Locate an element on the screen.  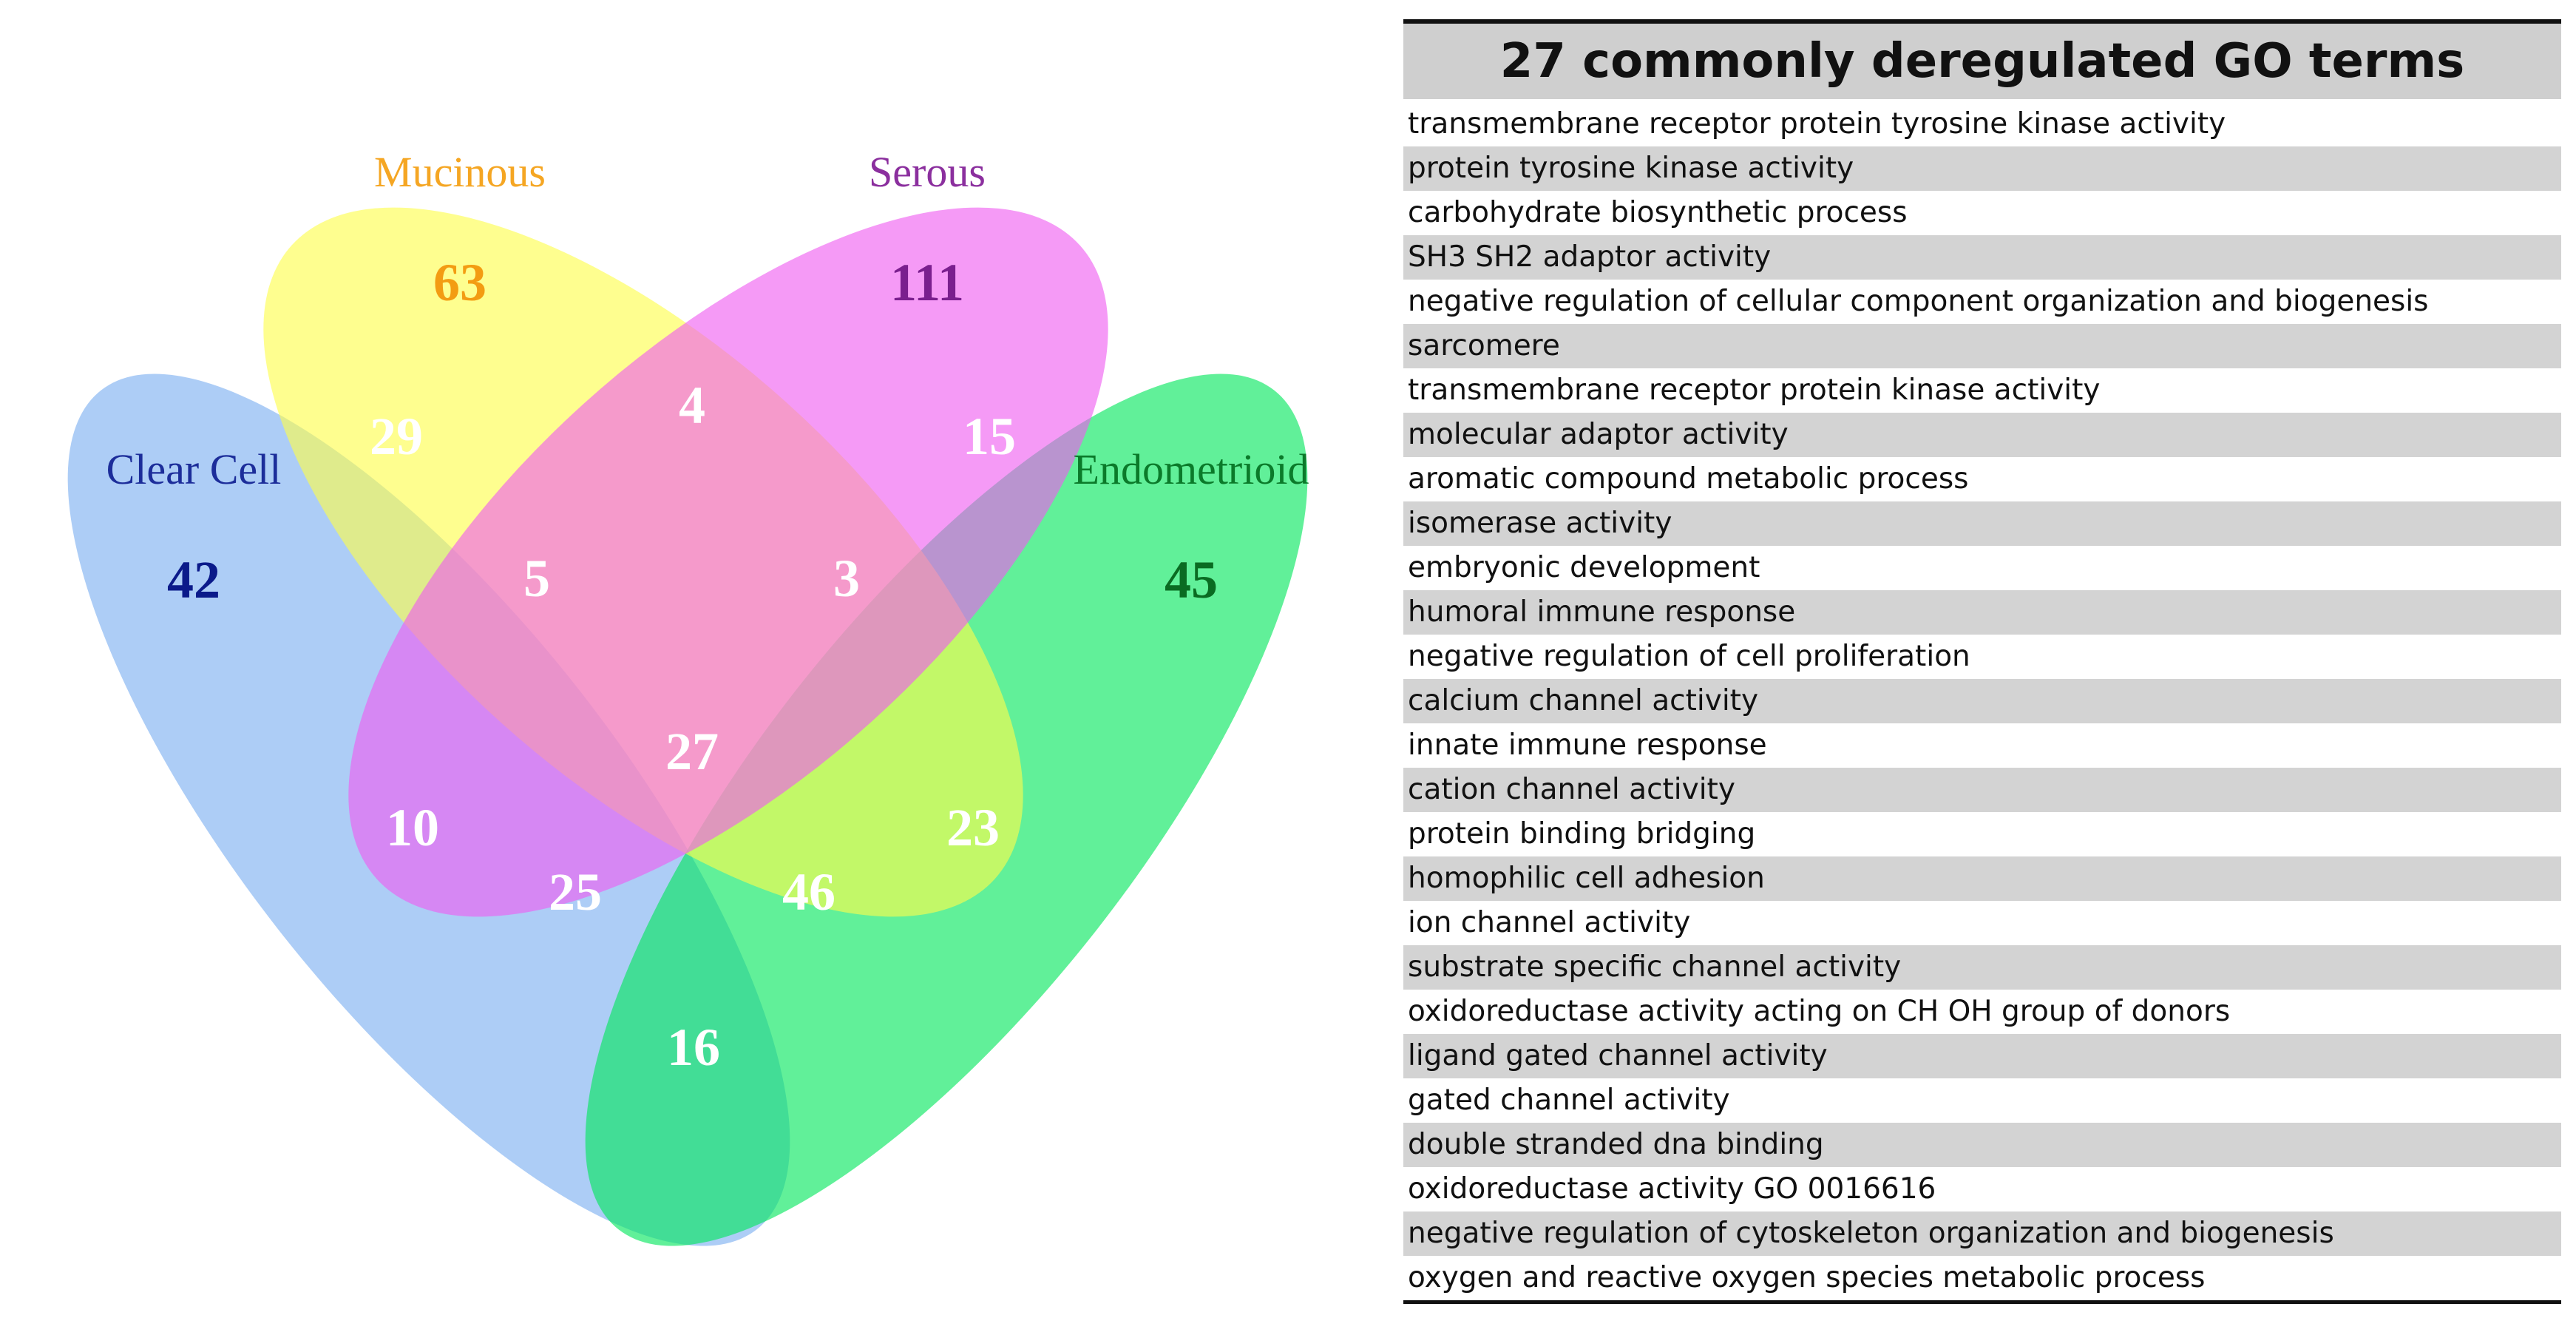
count-all-four: 27 is located at coordinates (692, 751).